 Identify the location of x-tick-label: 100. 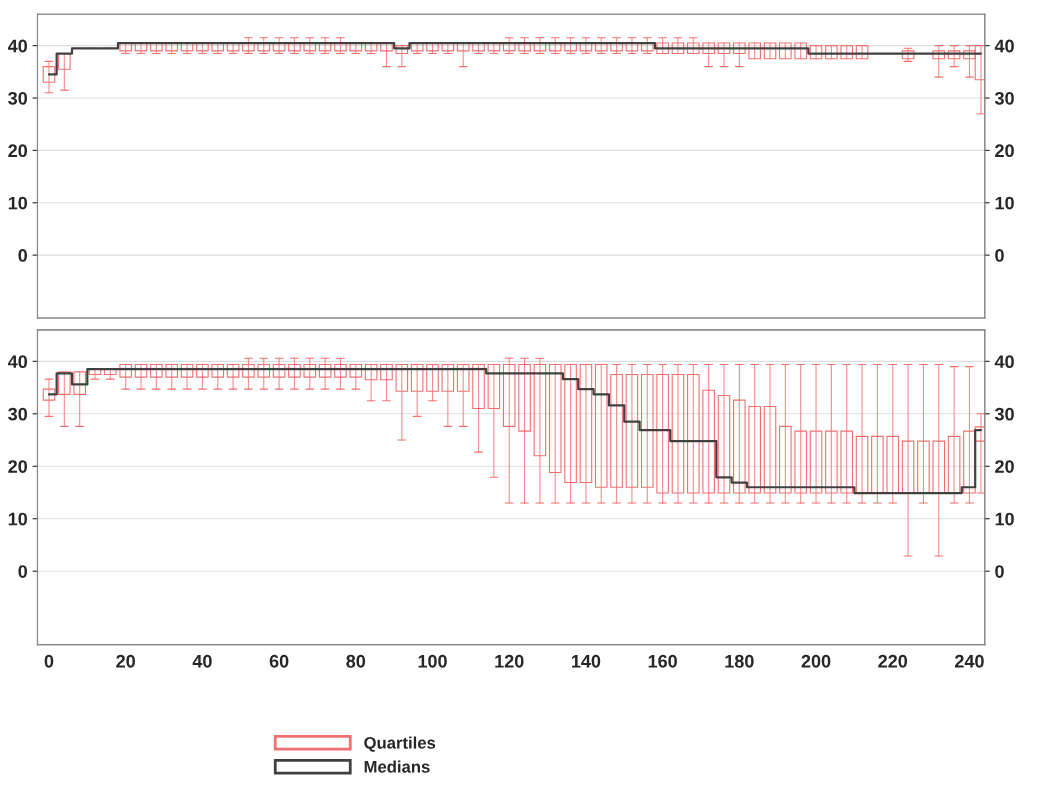
(432, 661).